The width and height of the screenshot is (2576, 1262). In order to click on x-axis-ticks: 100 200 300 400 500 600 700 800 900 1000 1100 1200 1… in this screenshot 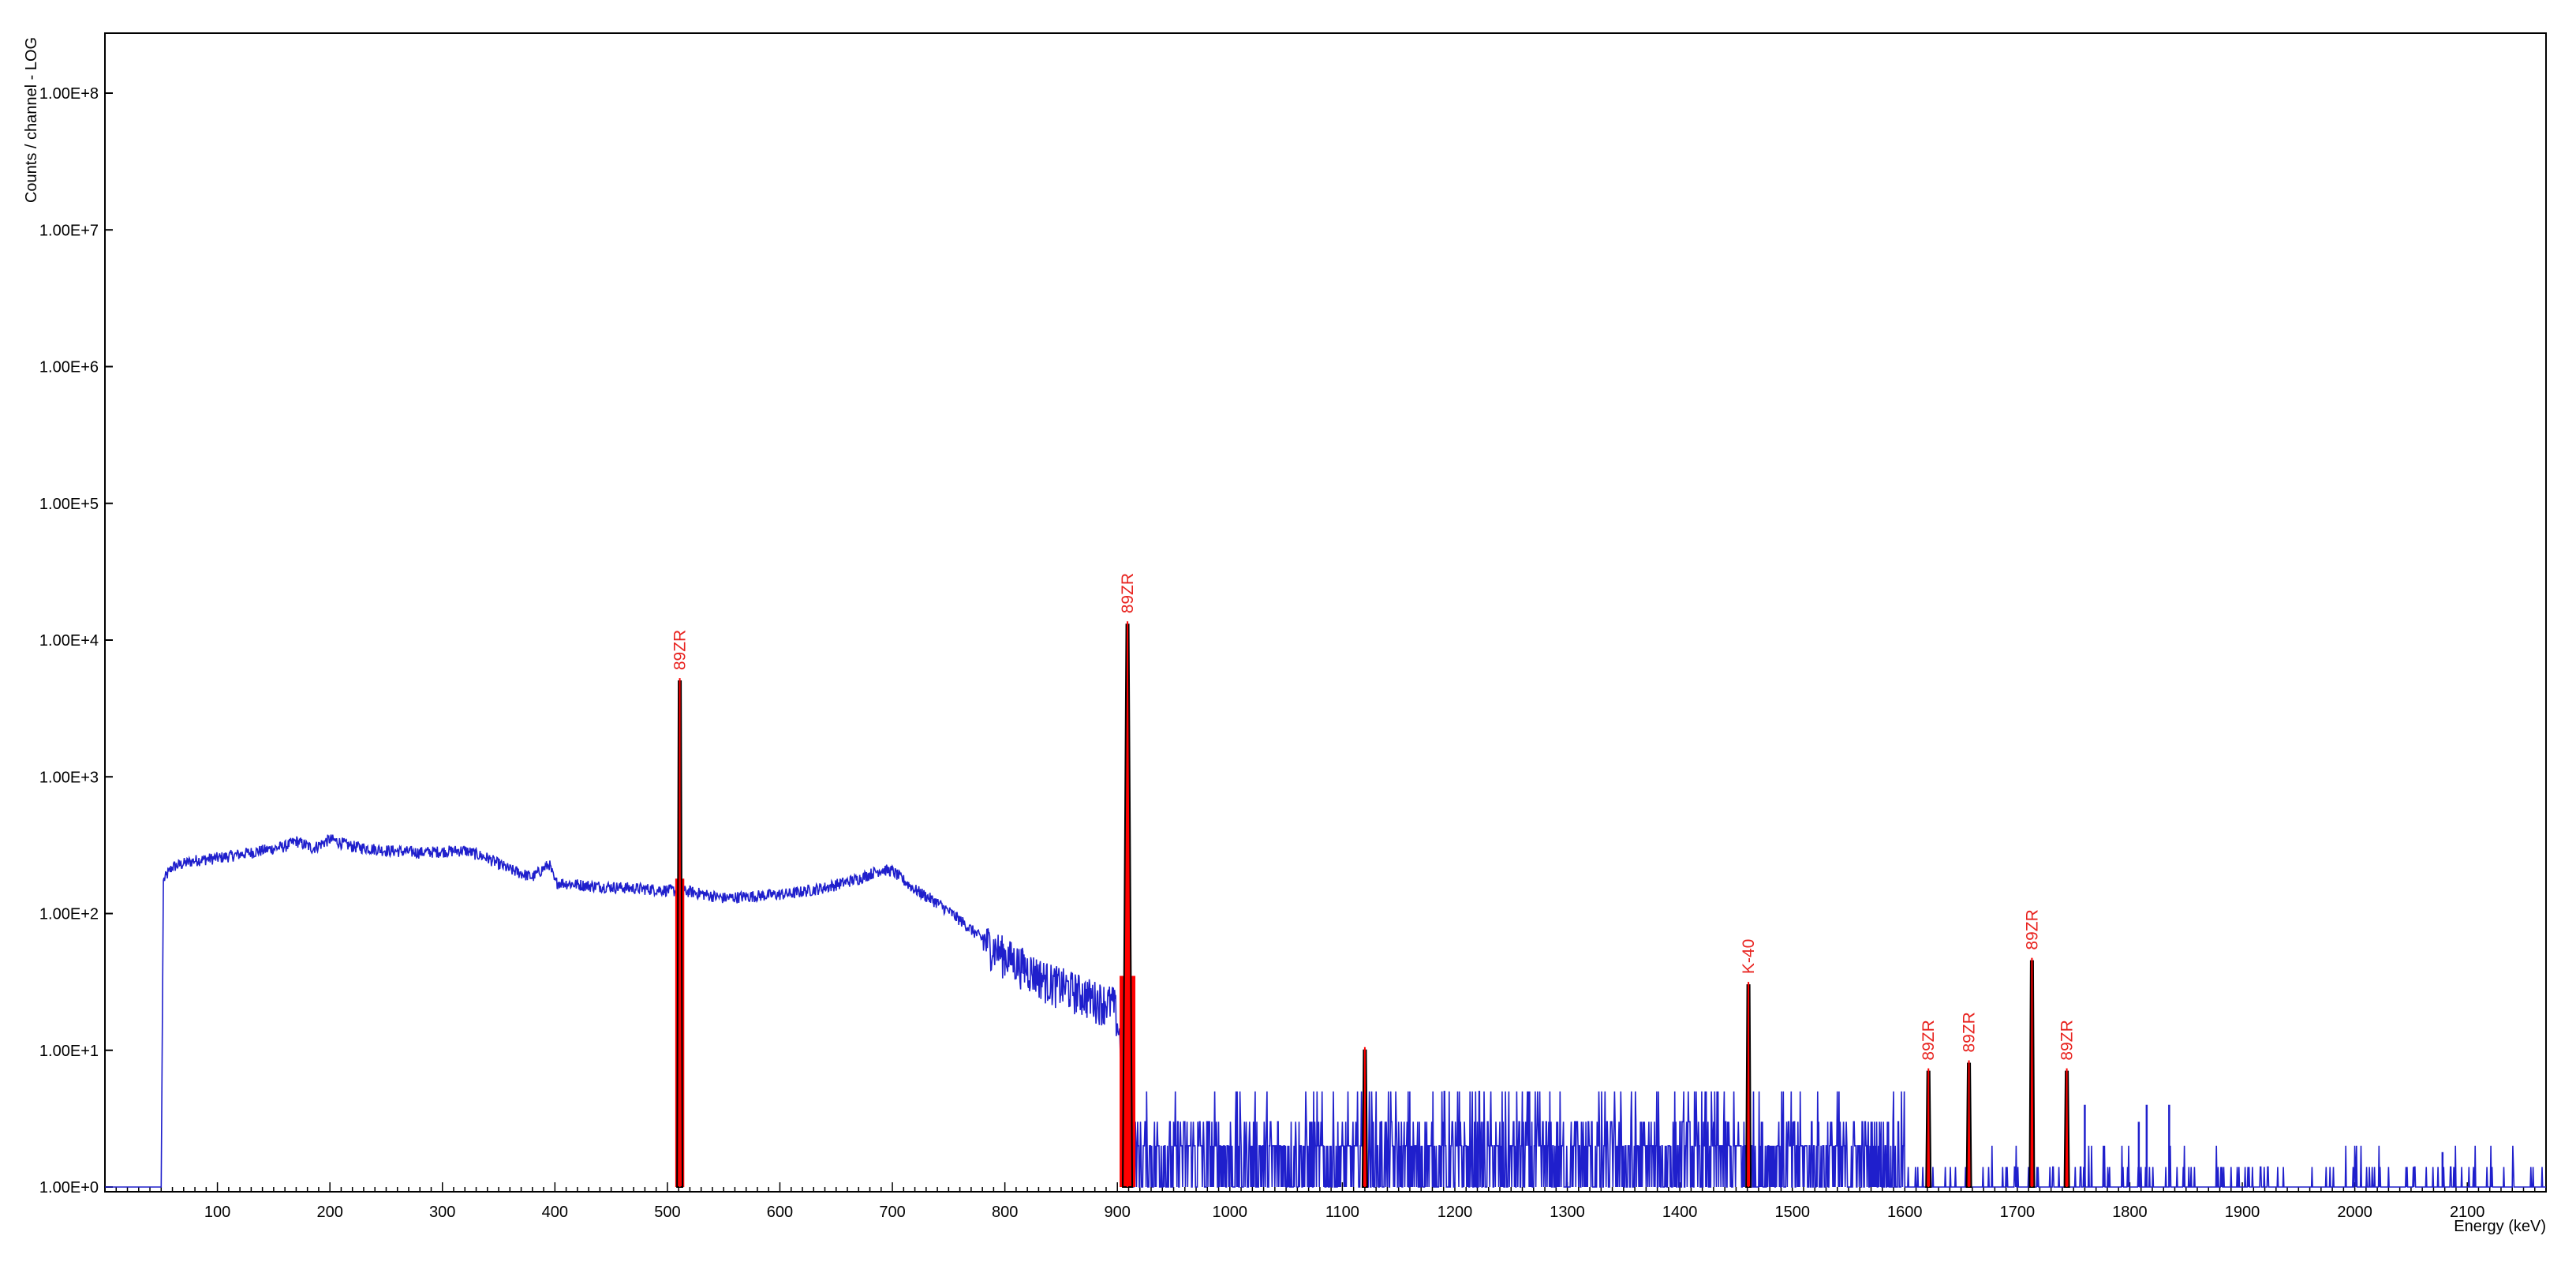, I will do `click(1325, 1201)`.